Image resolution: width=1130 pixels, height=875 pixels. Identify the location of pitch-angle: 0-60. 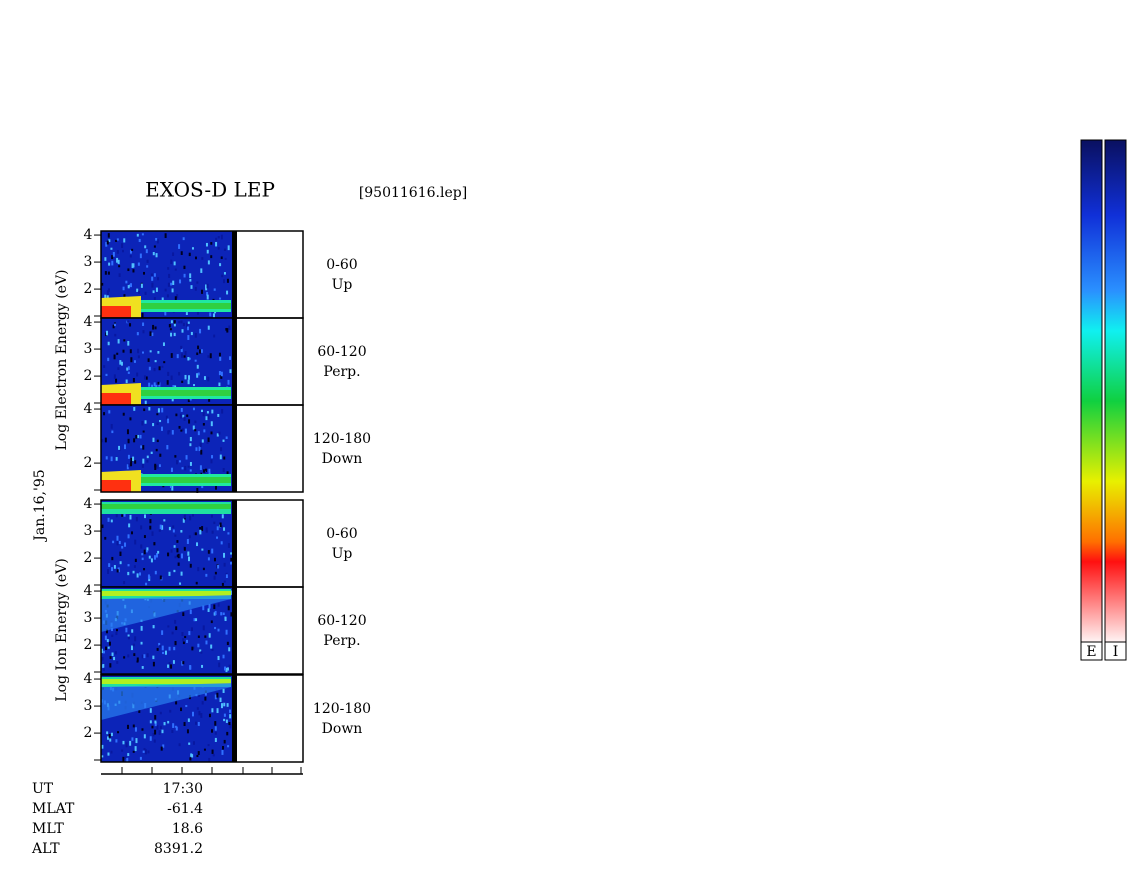
(341, 534).